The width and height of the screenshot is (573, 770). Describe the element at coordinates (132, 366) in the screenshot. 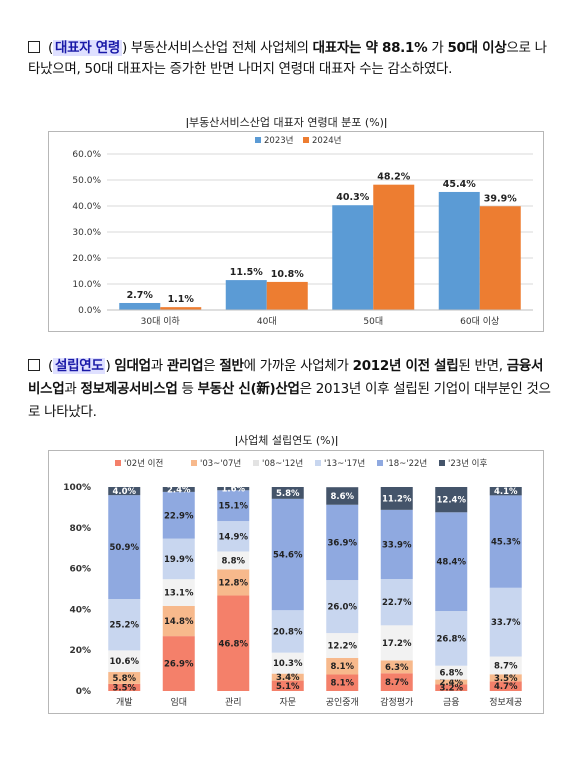

I see `bold-text: 임대업` at that location.